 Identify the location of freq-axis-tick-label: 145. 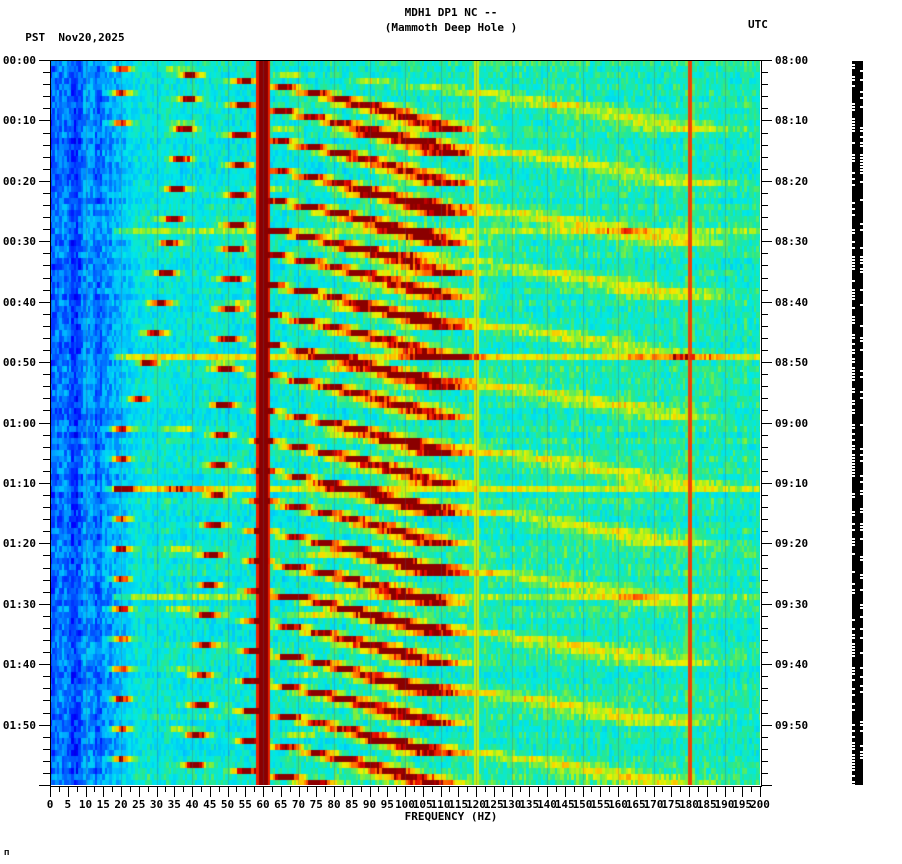
(564, 804).